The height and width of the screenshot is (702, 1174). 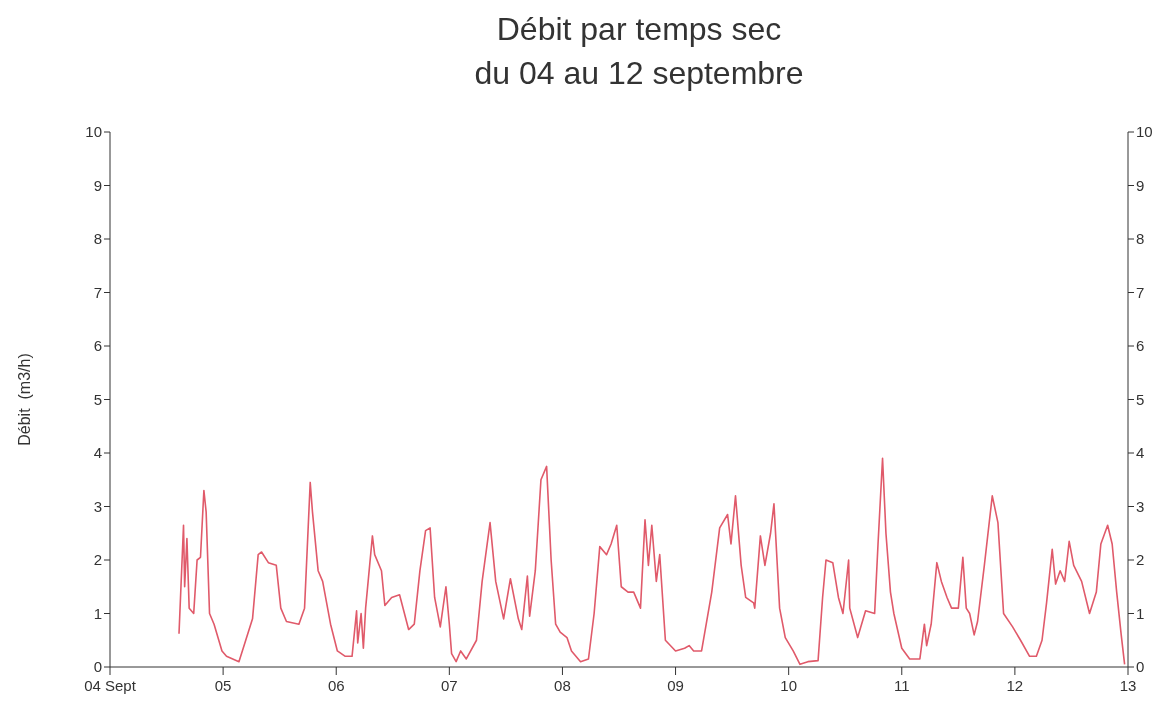 I want to click on y2-tick-label: 6, so click(x=1140, y=346).